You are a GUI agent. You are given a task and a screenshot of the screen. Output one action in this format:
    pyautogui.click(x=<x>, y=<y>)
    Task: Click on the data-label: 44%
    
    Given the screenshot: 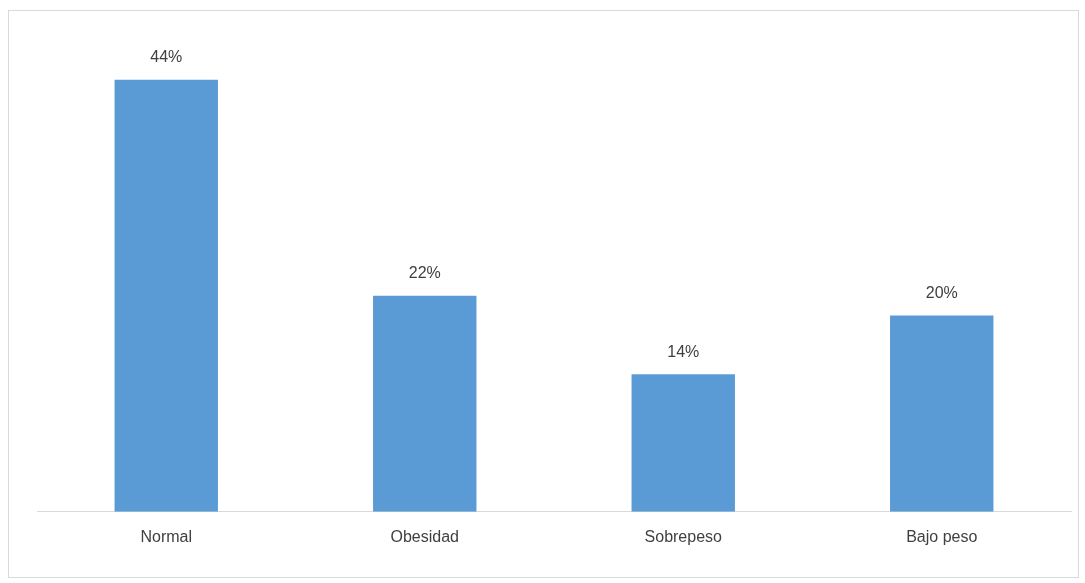 What is the action you would take?
    pyautogui.click(x=166, y=57)
    